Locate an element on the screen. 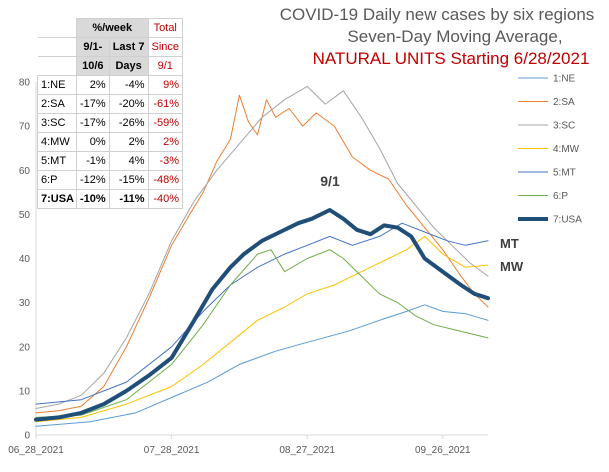 Image resolution: width=609 pixels, height=472 pixels. row-total: 9% is located at coordinates (165, 85).